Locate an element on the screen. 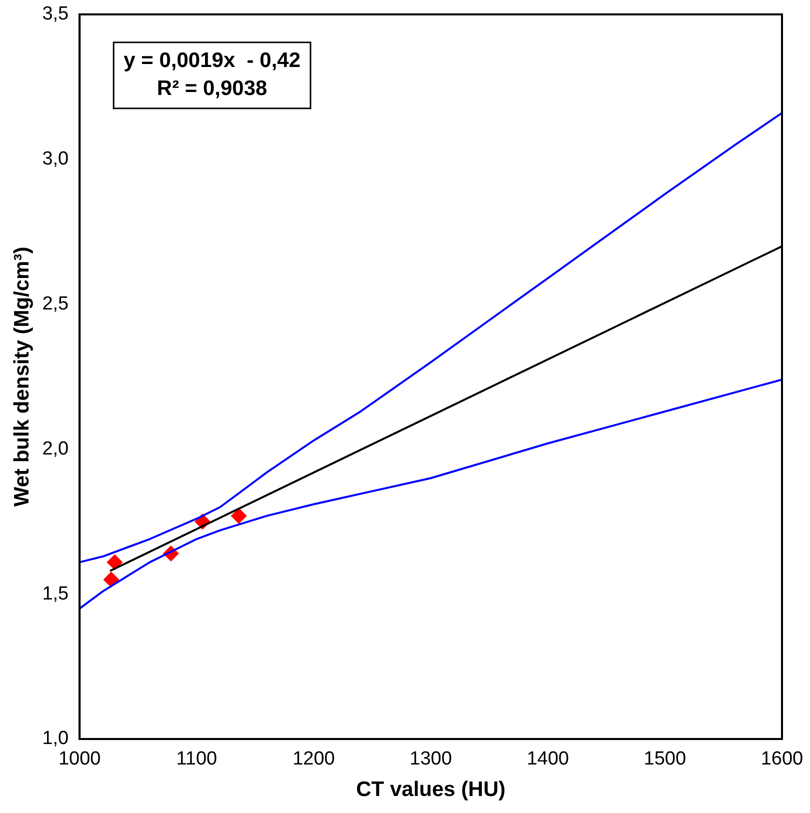  y-axis-title: Wet bulk density (Mg/cm³) is located at coordinates (22, 376).